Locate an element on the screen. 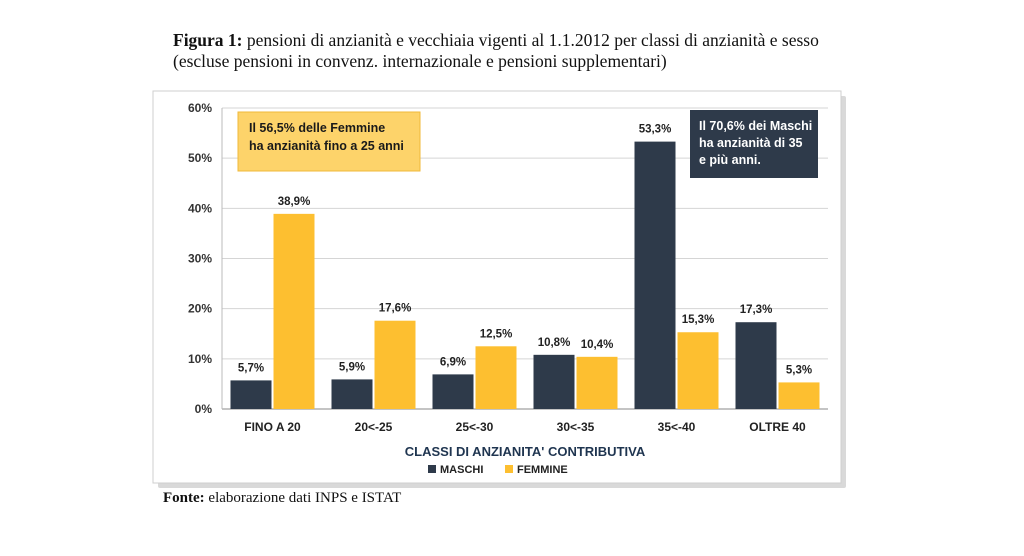  y-tick-label: 30% is located at coordinates (200, 259).